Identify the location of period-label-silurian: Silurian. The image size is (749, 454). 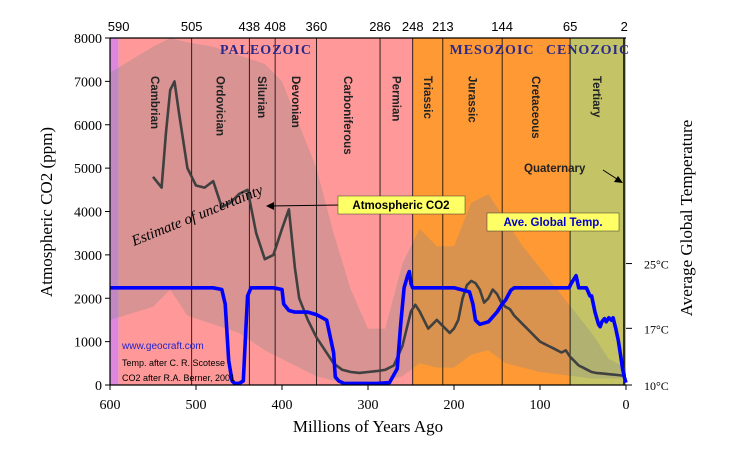
(261, 97).